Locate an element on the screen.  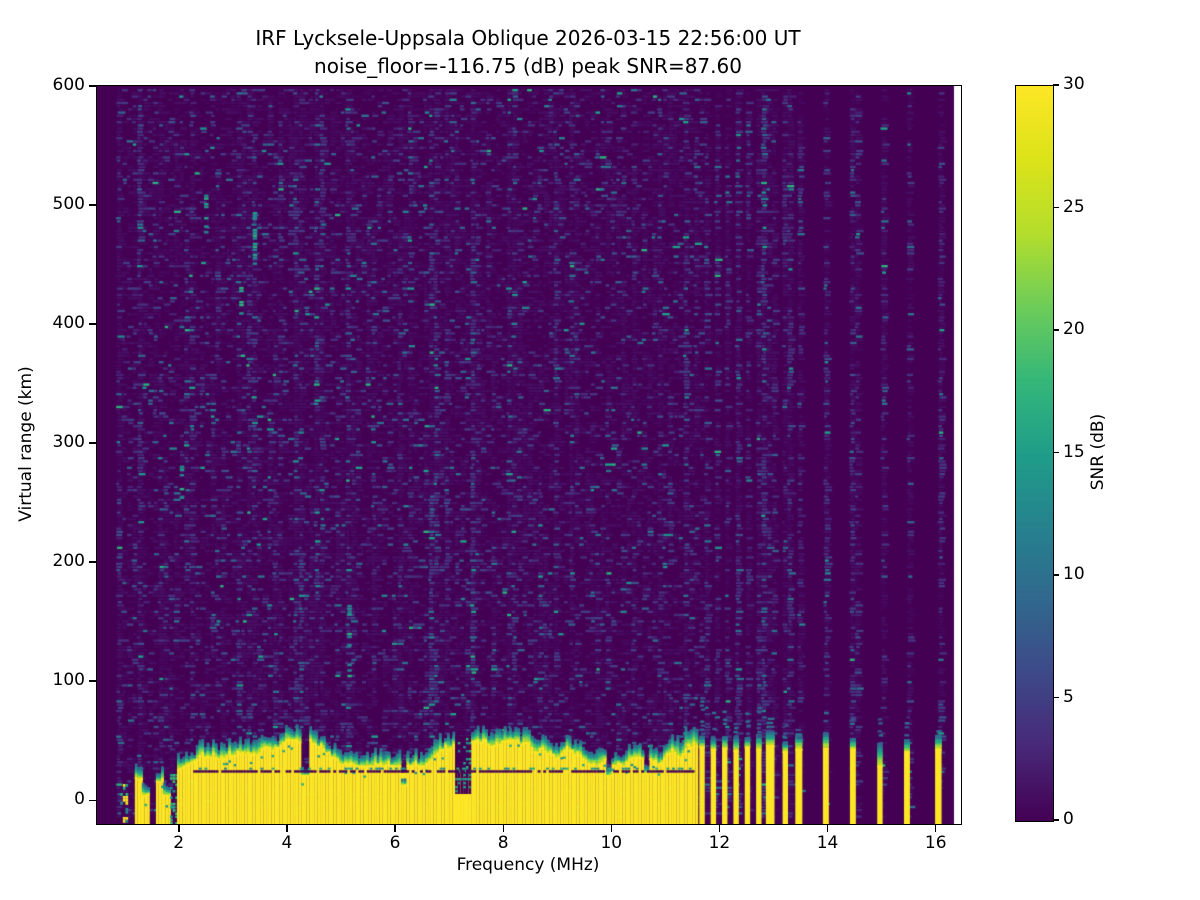
colorbar-tick-10-mark is located at coordinates (1056, 575).